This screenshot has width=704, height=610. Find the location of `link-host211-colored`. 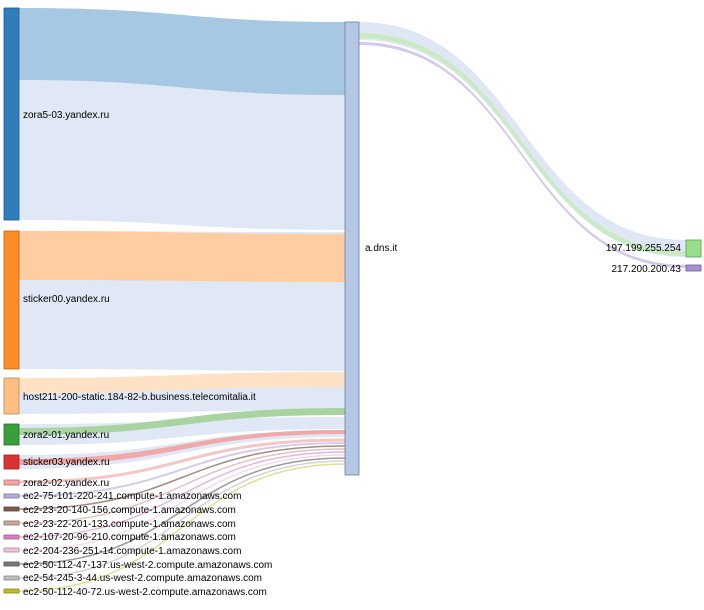

link-host211-colored is located at coordinates (182, 382).